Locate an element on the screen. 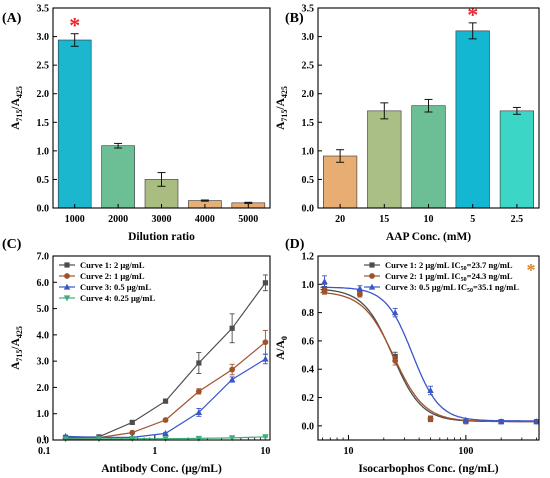 This screenshot has height=478, width=550. legend-entry: Curve 3: 0.5 μg/mL IC50=35.1 ng/mL is located at coordinates (452, 288).